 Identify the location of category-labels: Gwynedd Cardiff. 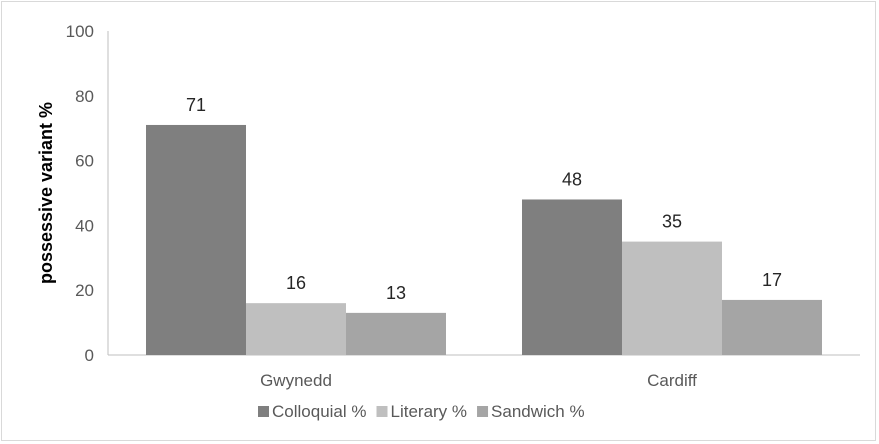
(478, 380).